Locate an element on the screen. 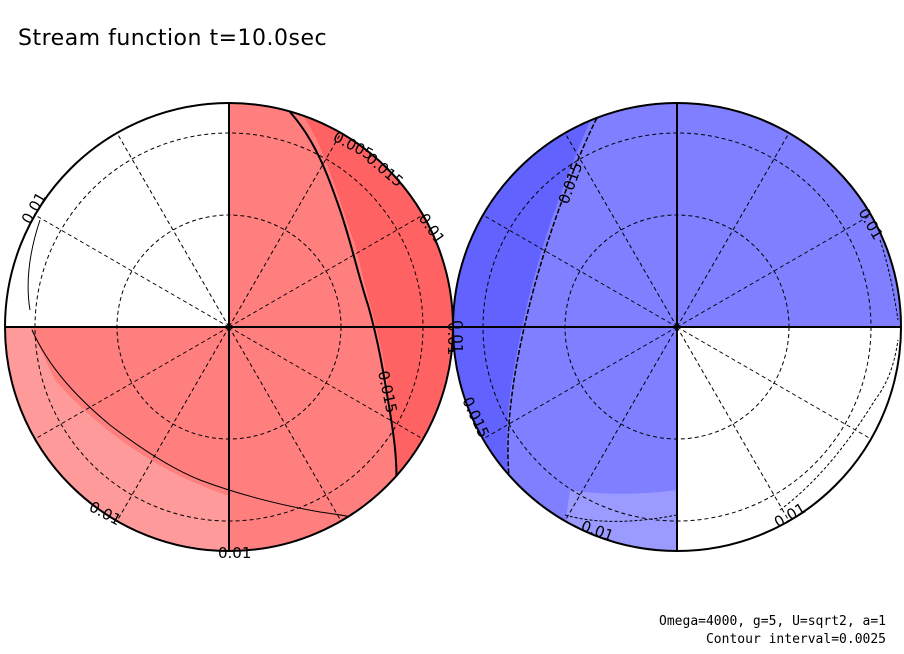 The width and height of the screenshot is (904, 654). plot-title: Stream function t=10.0sec is located at coordinates (173, 38).